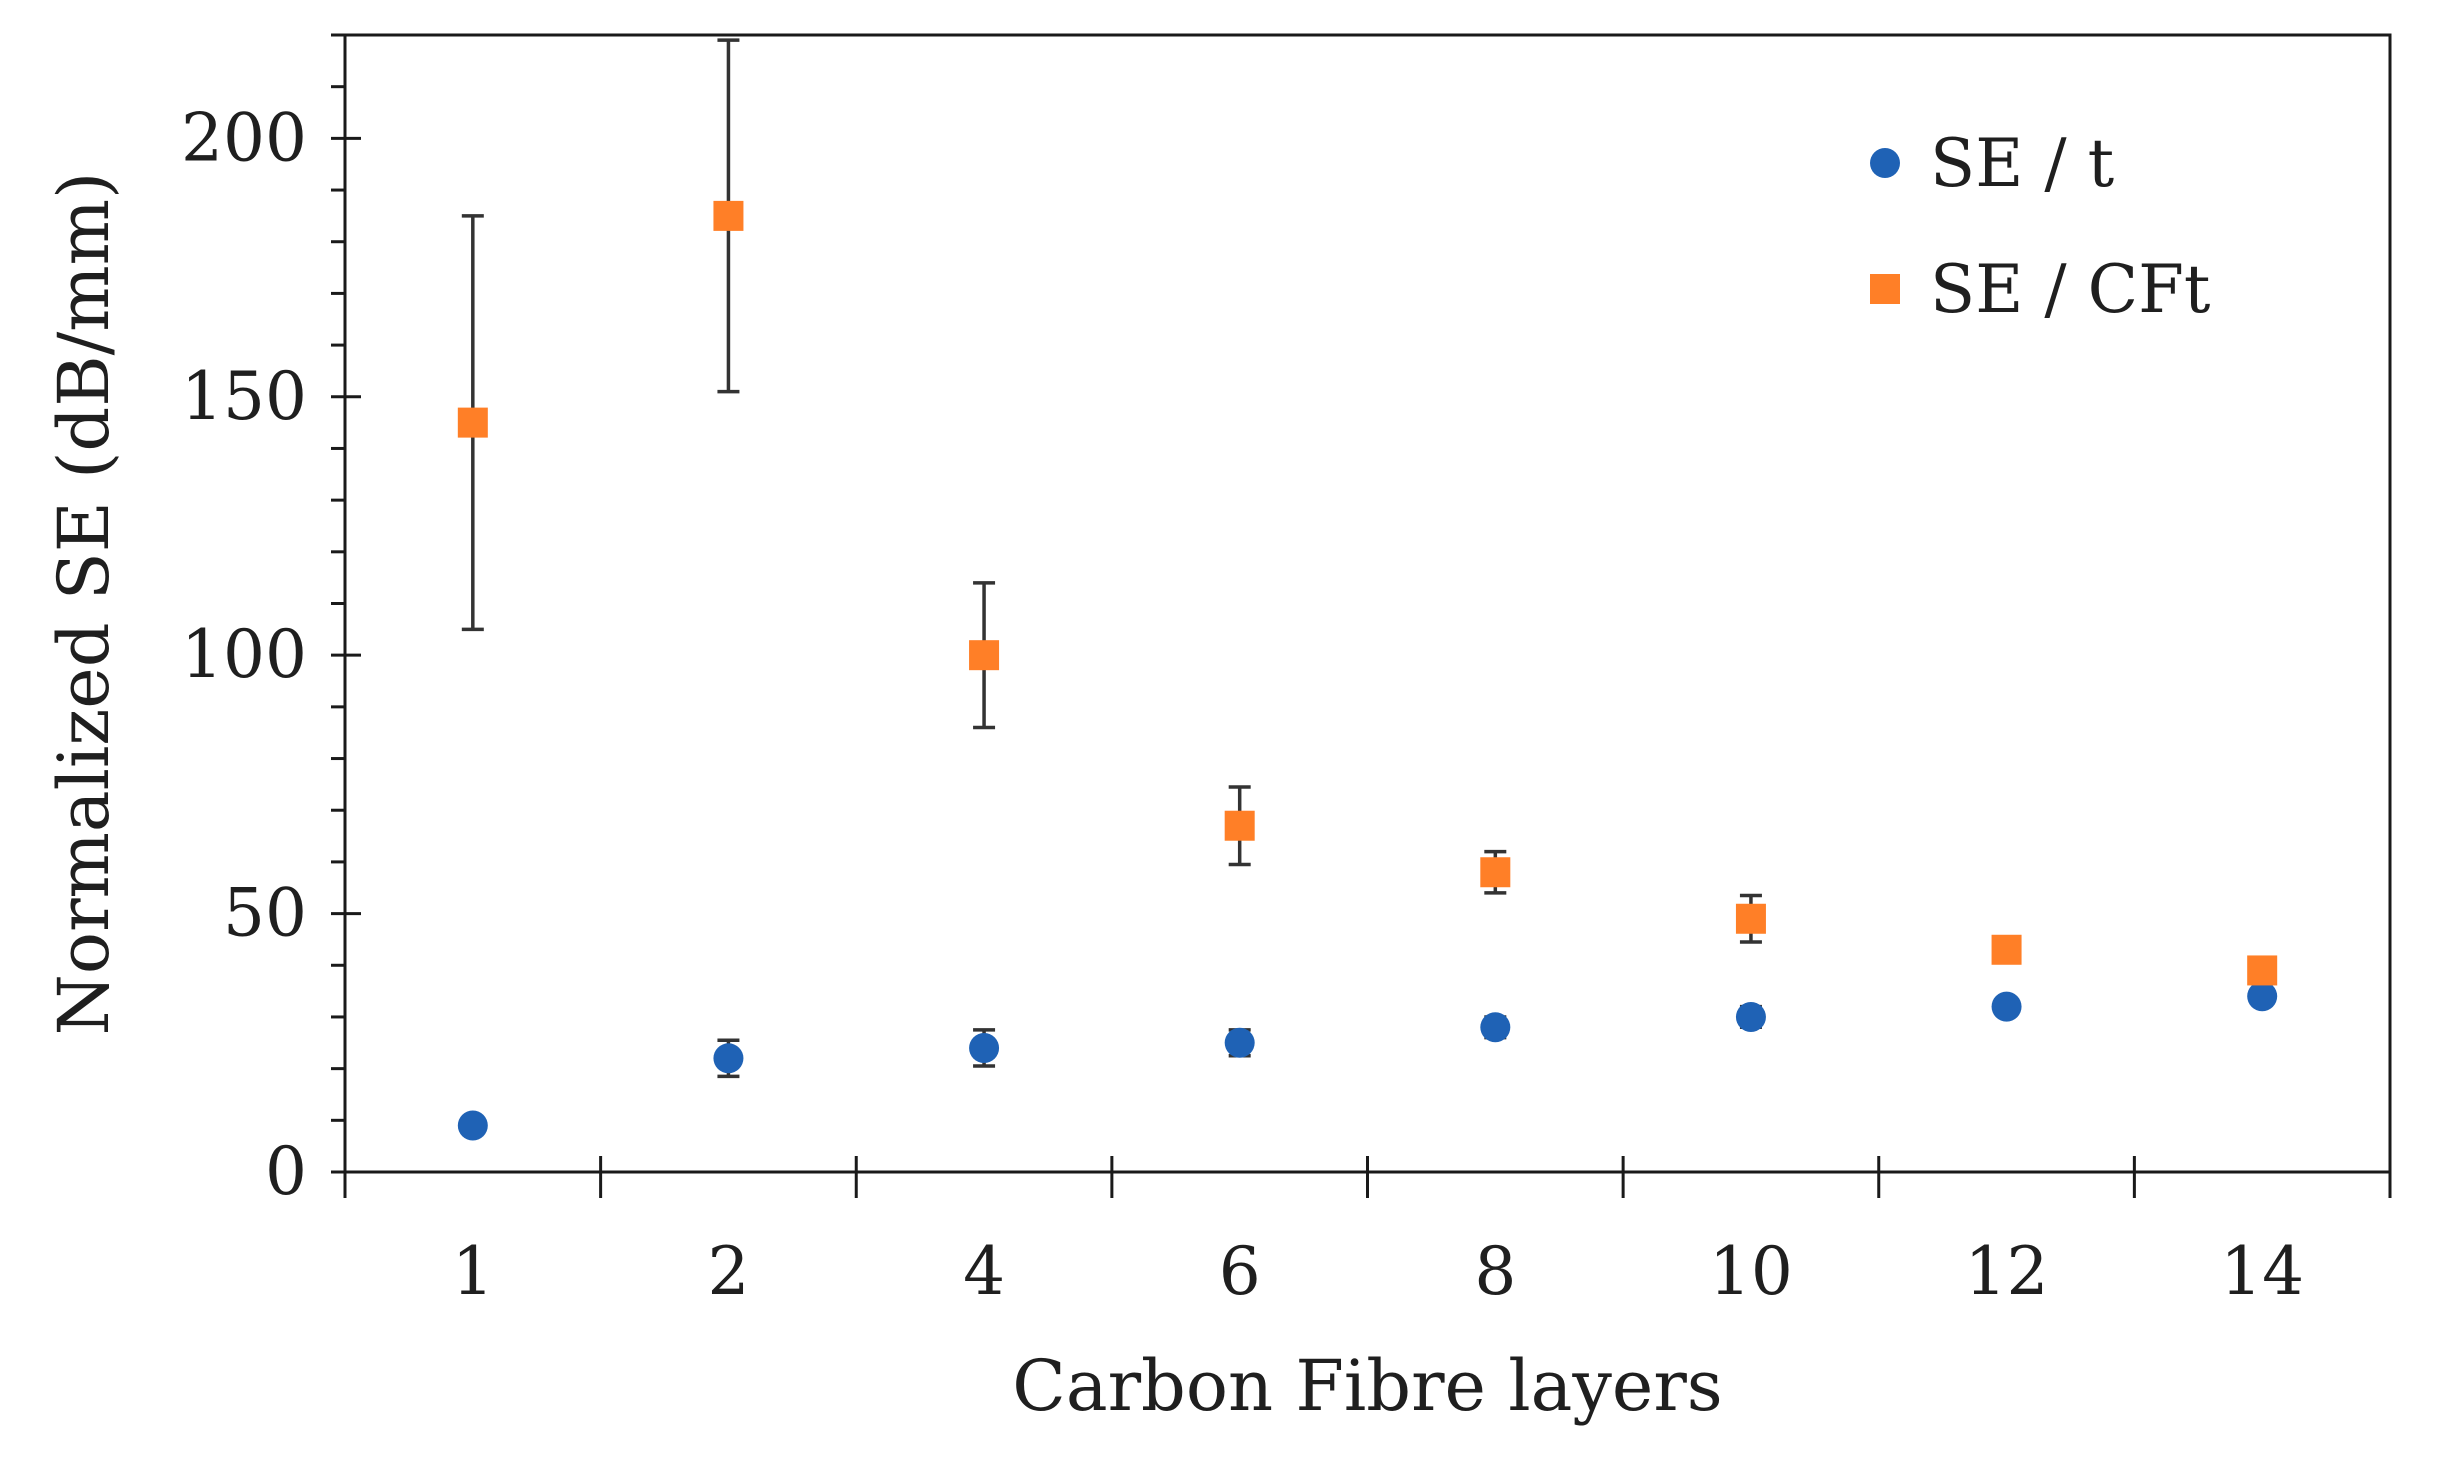 This screenshot has height=1462, width=2440. Describe the element at coordinates (244, 654) in the screenshot. I see `y-tick-label: 100` at that location.